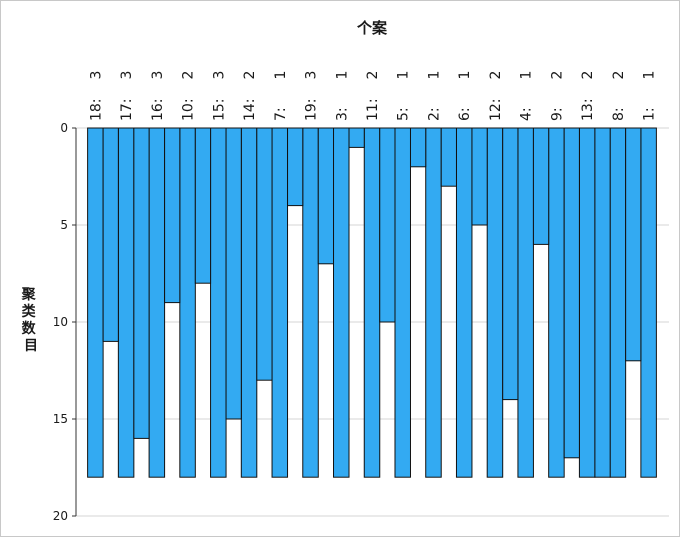 Image resolution: width=680 pixels, height=538 pixels. Describe the element at coordinates (465, 114) in the screenshot. I see `case-id-label-12: 6:` at that location.